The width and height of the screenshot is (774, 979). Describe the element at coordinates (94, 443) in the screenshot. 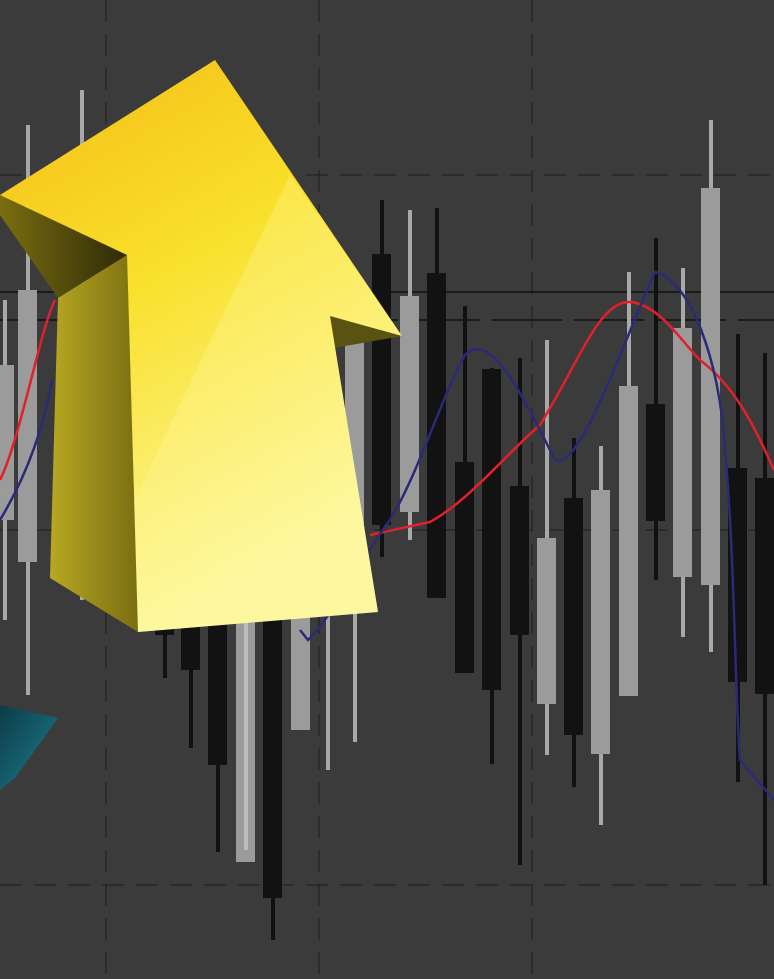

I see `arrow-shaft-side` at that location.